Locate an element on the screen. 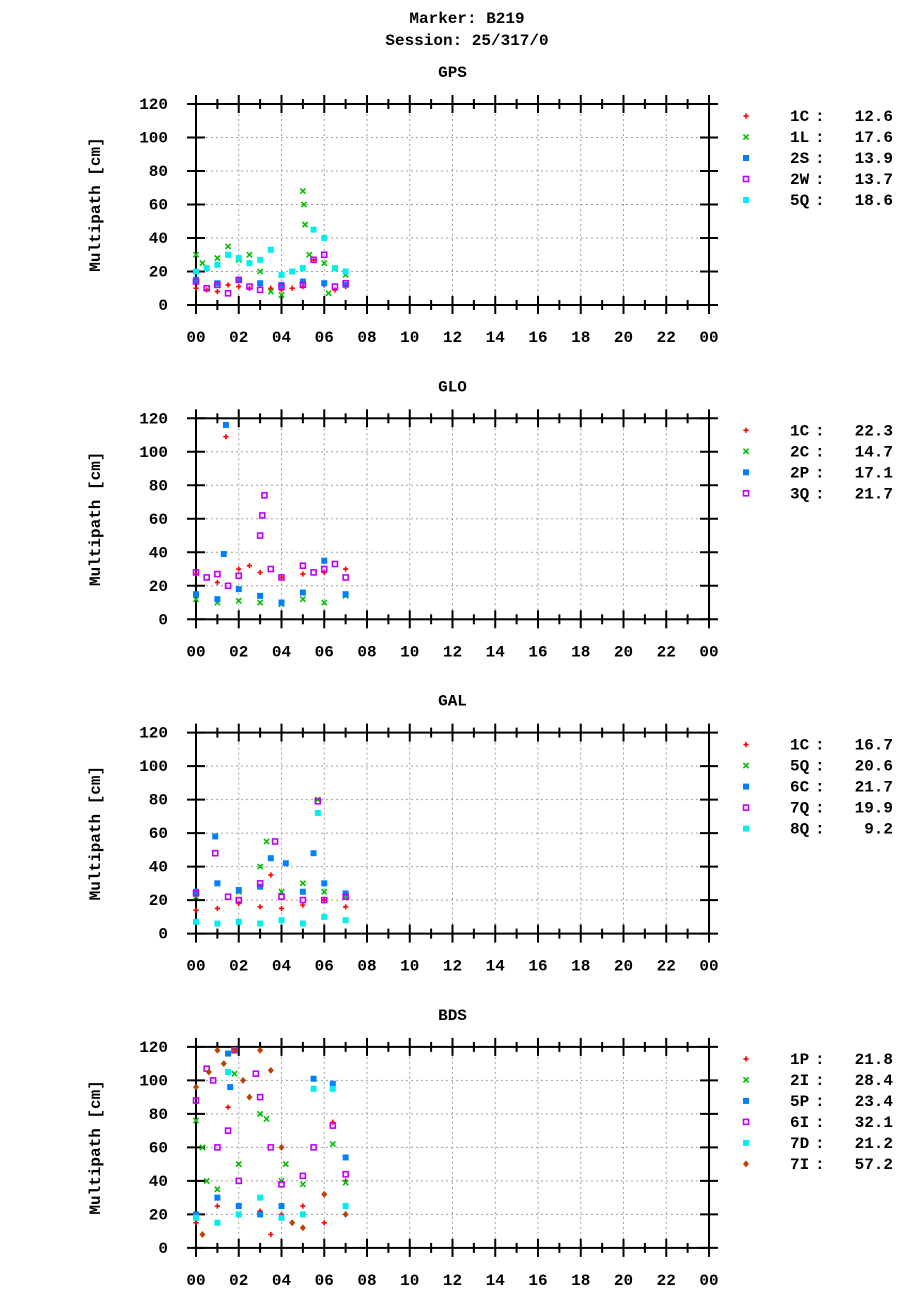 The width and height of the screenshot is (920, 1300). legend-name: 7I is located at coordinates (799, 1165).